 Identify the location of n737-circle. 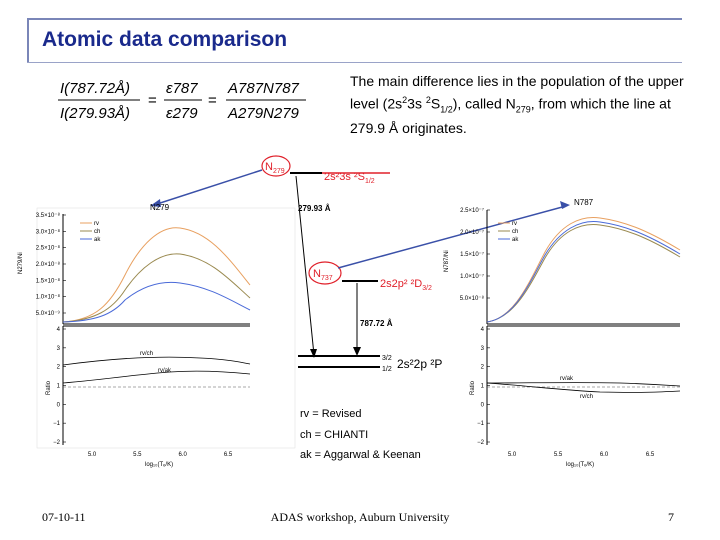
(325, 273).